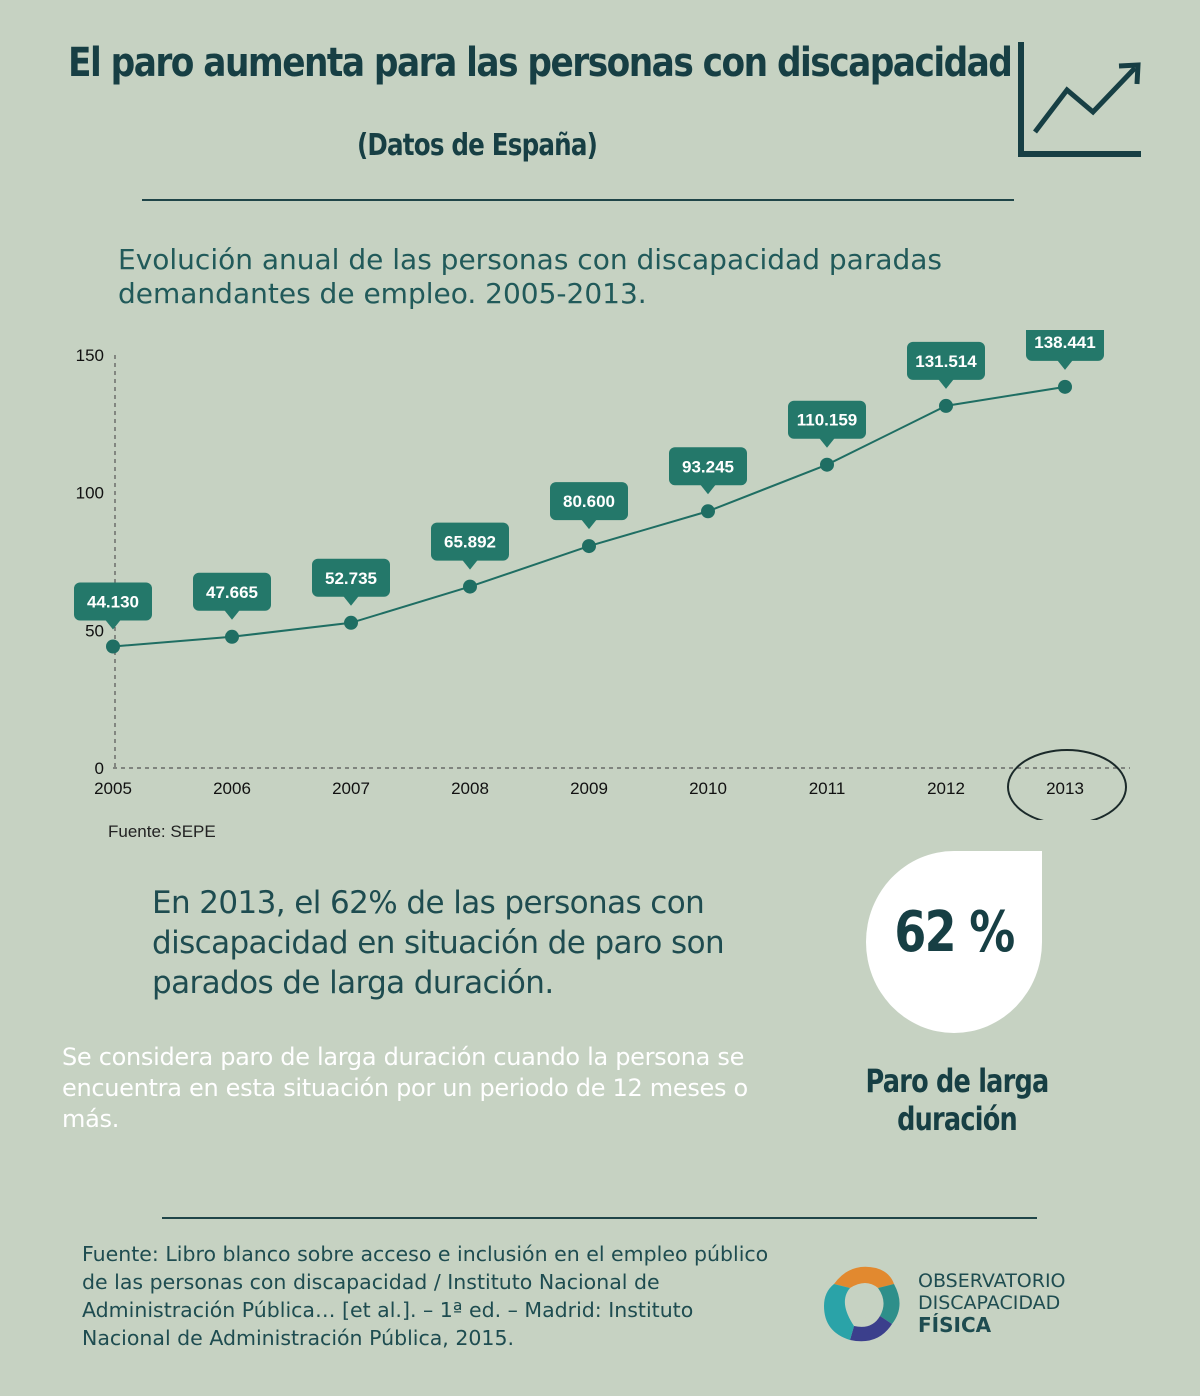  Describe the element at coordinates (946, 788) in the screenshot. I see `x-tick-label: 2012` at that location.